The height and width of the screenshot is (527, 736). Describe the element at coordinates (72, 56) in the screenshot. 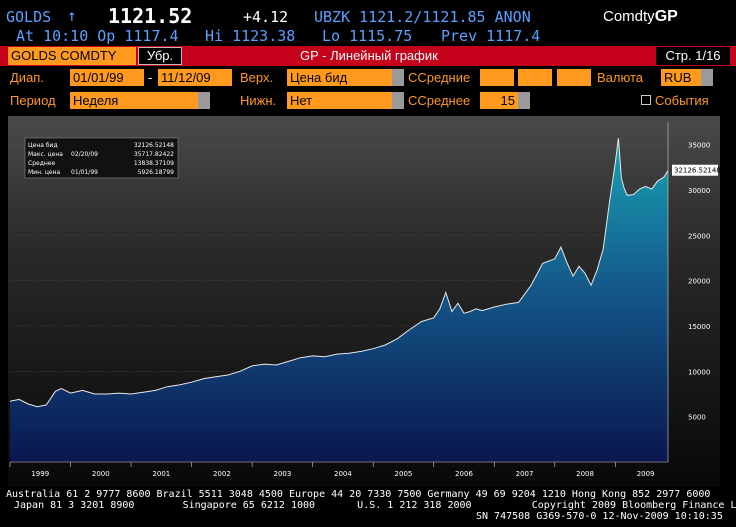

I see `security-field: GOLDS COMDTY` at that location.